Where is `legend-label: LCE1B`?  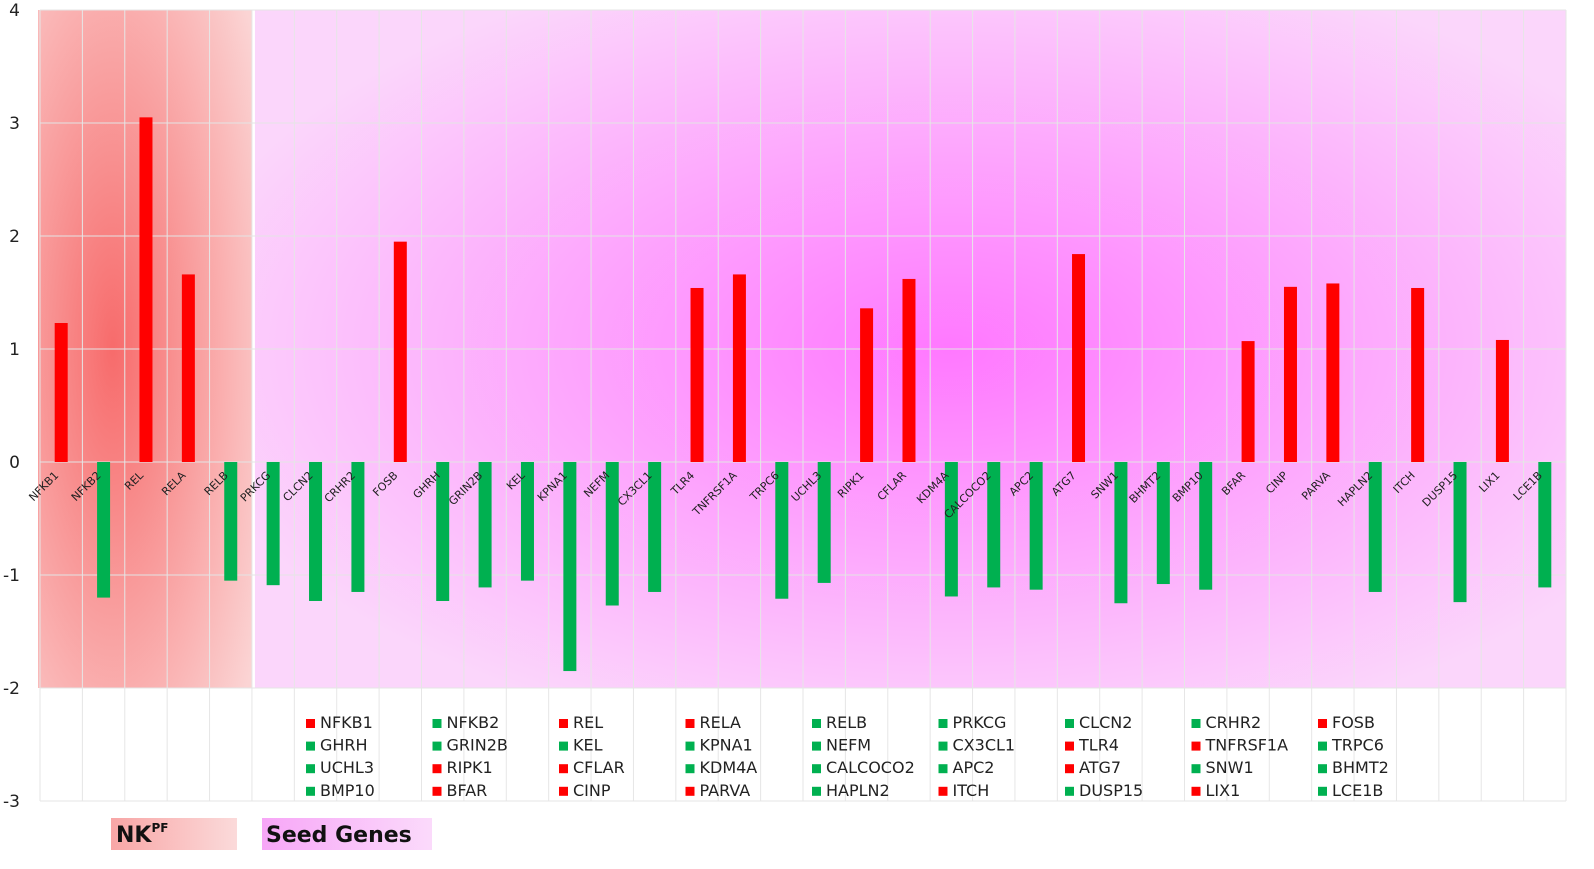 legend-label: LCE1B is located at coordinates (1357, 790).